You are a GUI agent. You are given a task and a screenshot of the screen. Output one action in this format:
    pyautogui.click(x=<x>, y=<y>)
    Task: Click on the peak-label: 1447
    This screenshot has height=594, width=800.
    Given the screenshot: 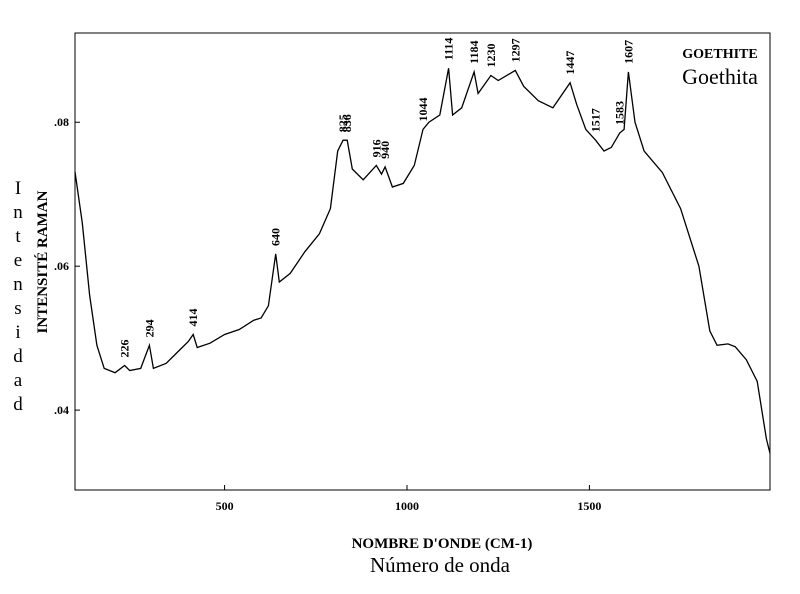 What is the action you would take?
    pyautogui.click(x=570, y=63)
    